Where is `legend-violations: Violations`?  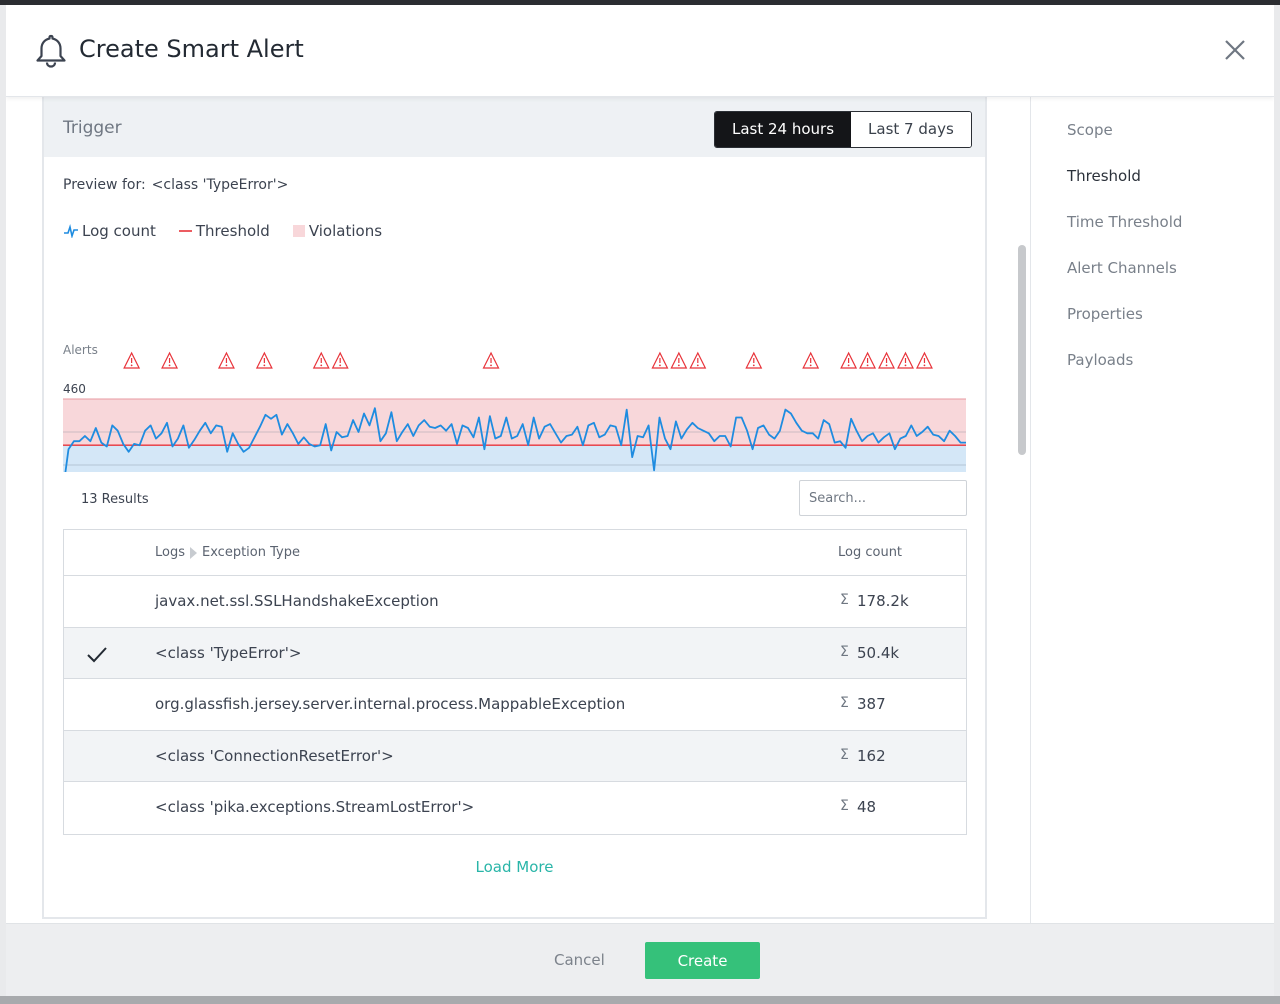 legend-violations: Violations is located at coordinates (337, 231).